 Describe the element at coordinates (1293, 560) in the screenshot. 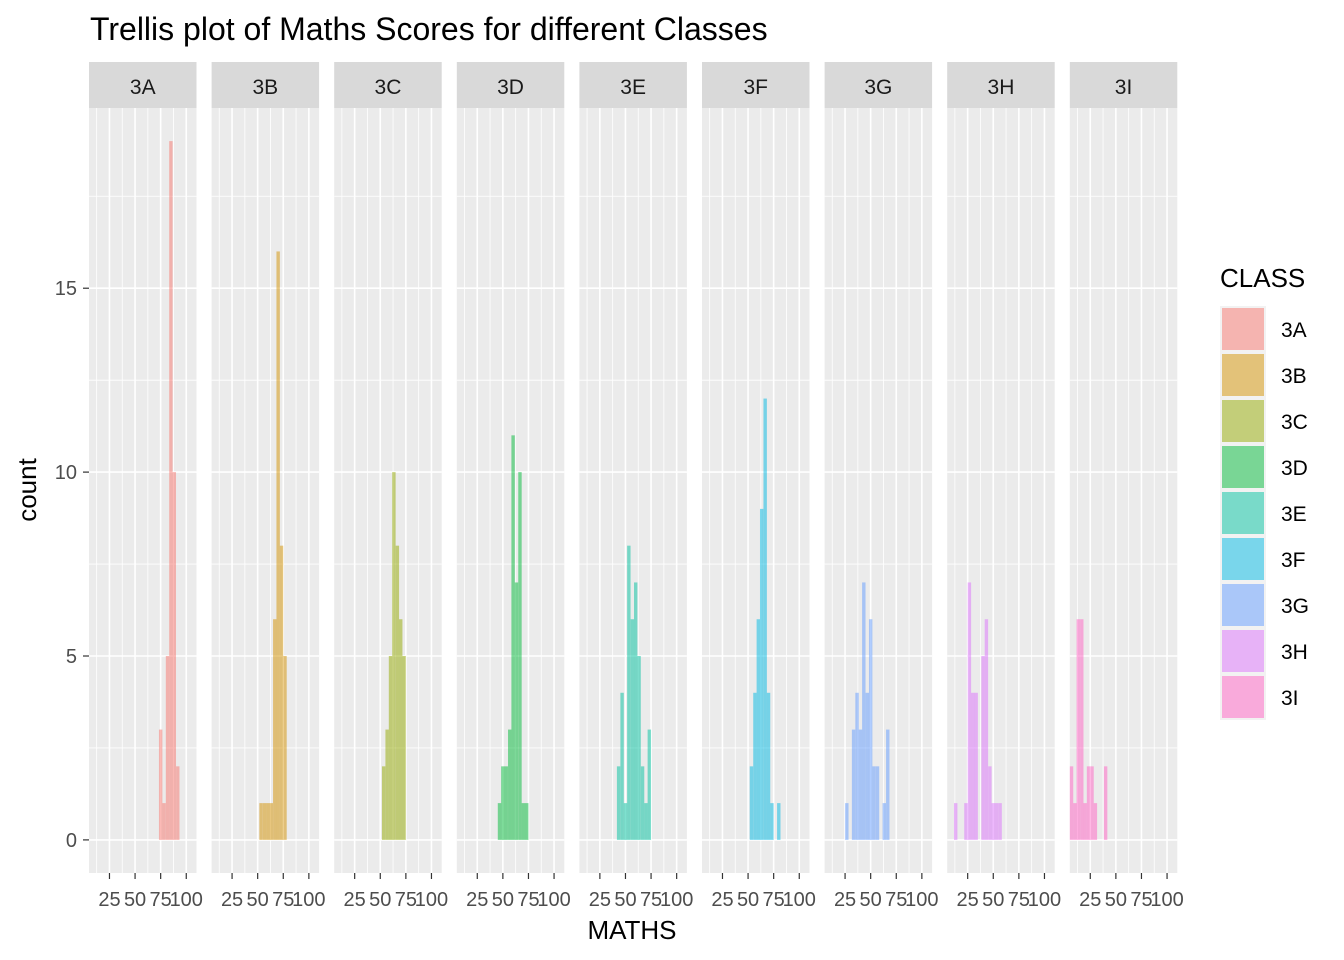

I see `legend-label: 3F` at that location.